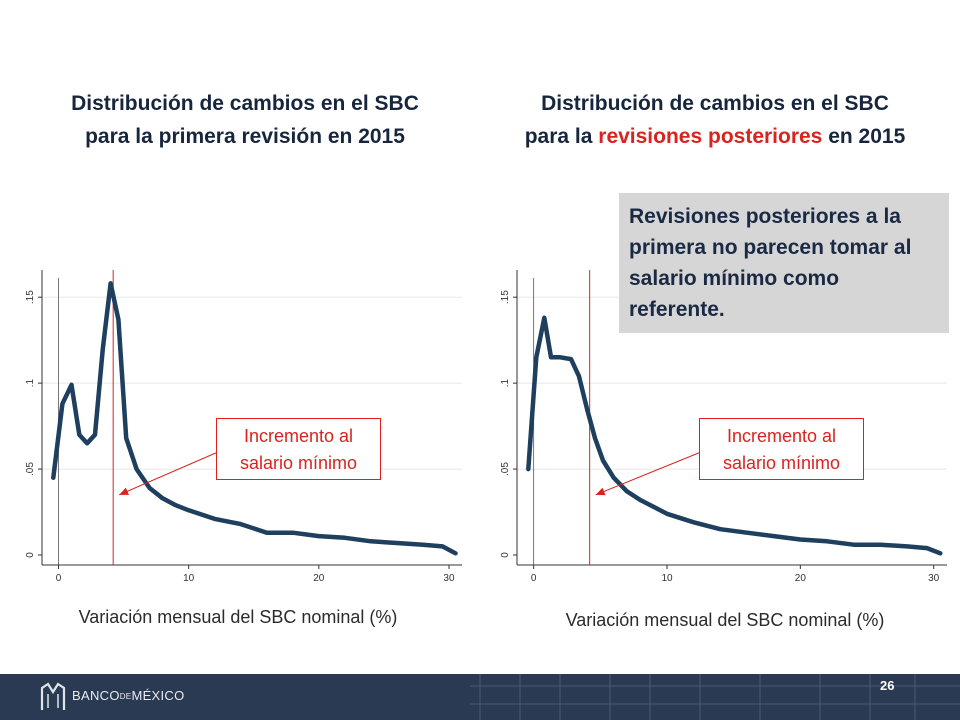 This screenshot has height=720, width=960. Describe the element at coordinates (781, 449) in the screenshot. I see `right-minimum-wage-callout: Incremento al salario mínimo` at that location.